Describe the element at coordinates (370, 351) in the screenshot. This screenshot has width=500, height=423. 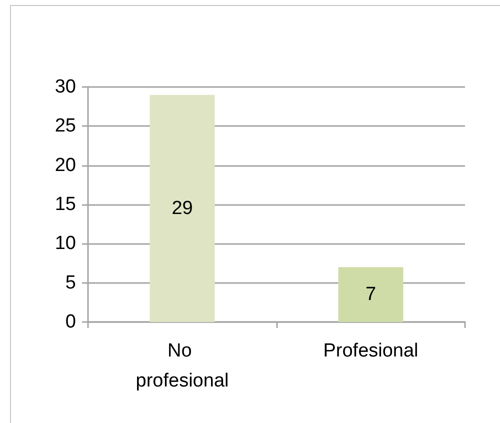
I see `x-tick-label: Profesional` at that location.